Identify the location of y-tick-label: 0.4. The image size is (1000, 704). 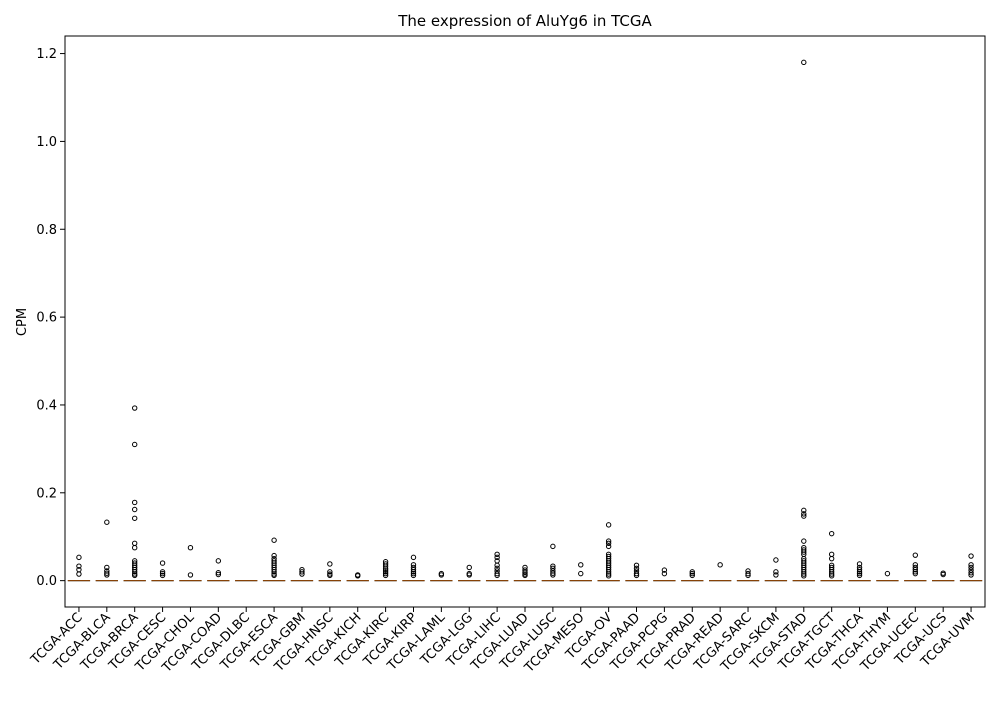
(46, 405).